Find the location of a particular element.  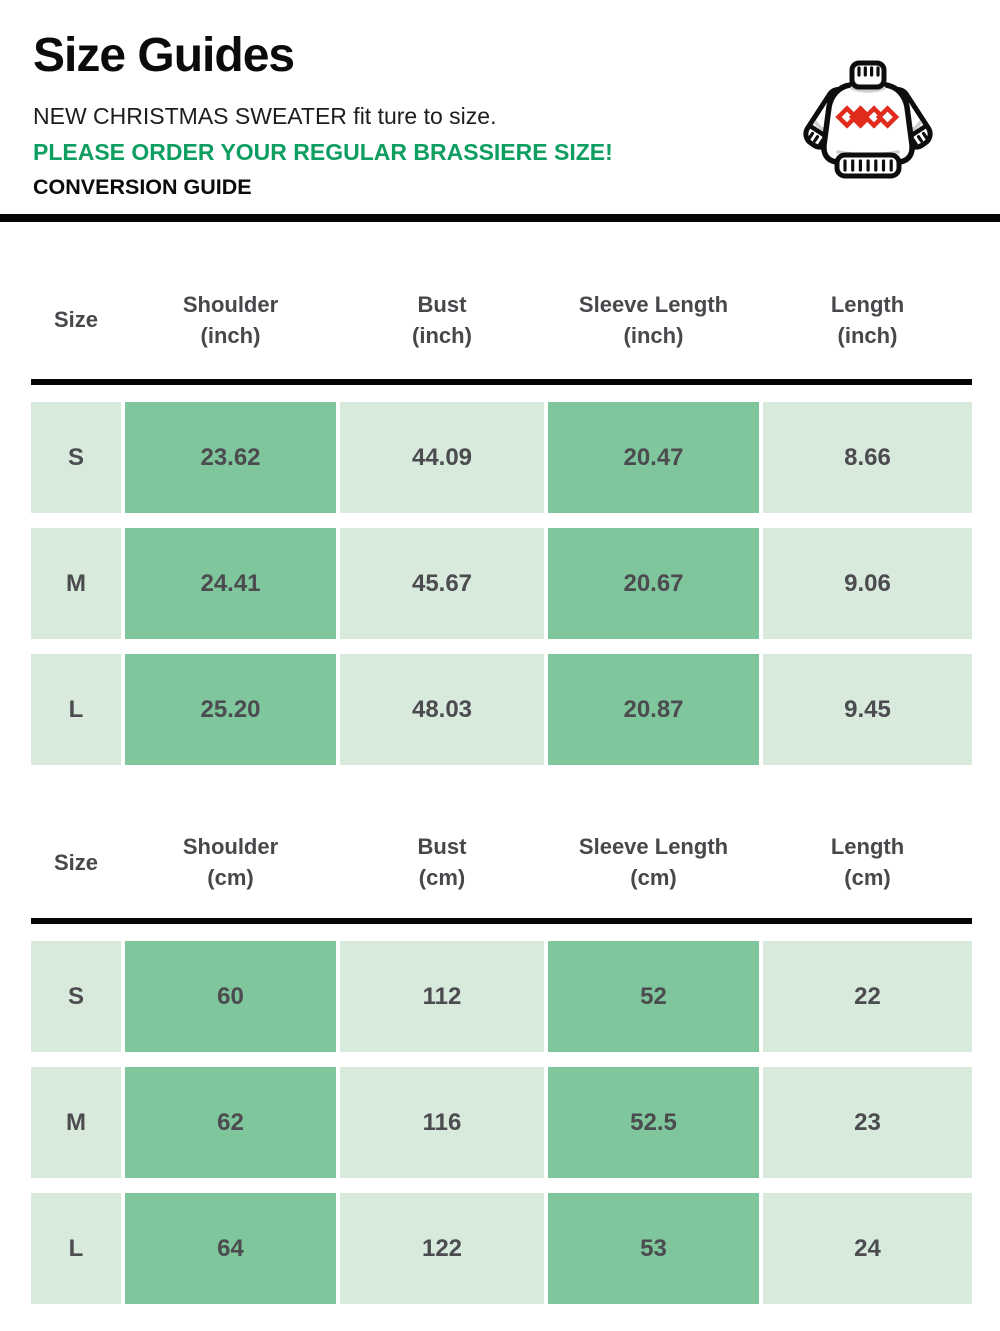

bust-cell: 45.67 is located at coordinates (442, 584).